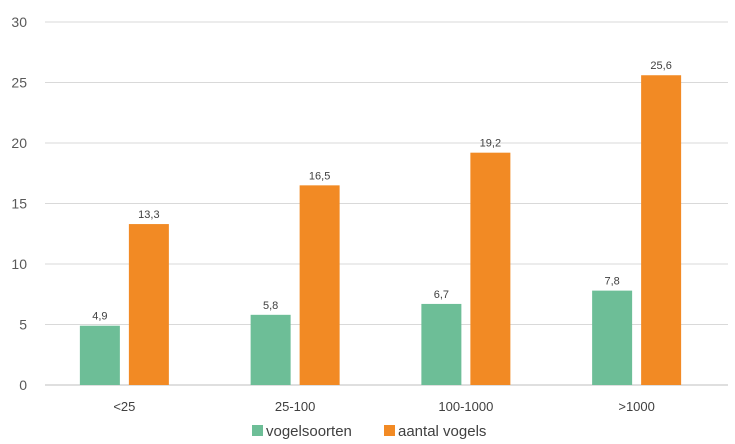 This screenshot has width=735, height=444. Describe the element at coordinates (611, 282) in the screenshot. I see `data-label: 7,8` at that location.